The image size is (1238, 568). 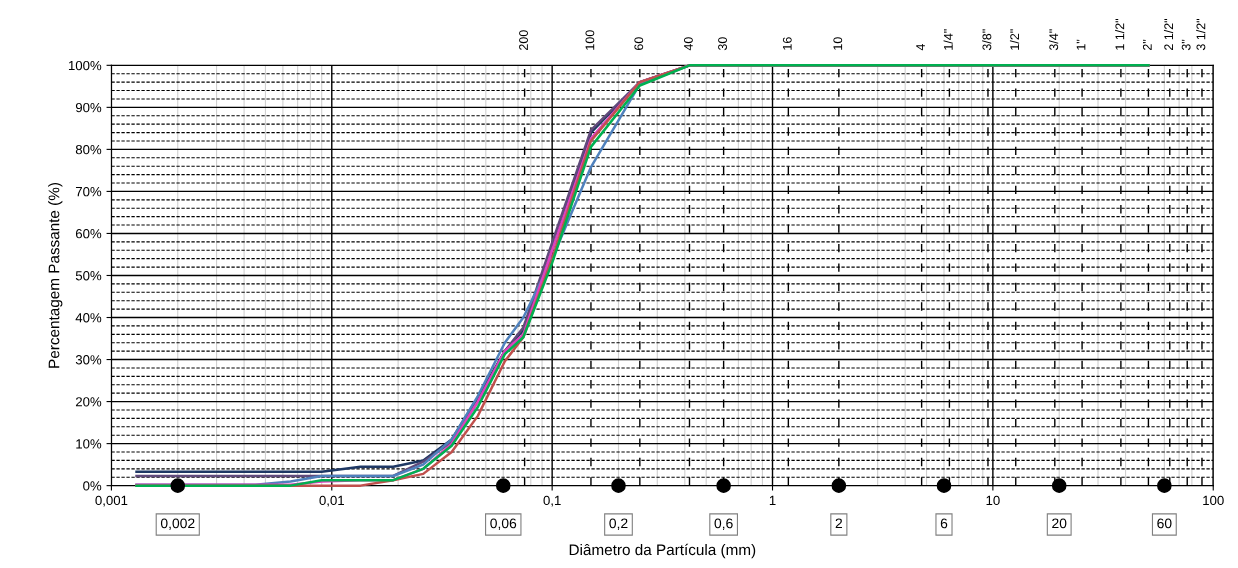 What do you see at coordinates (618, 524) in the screenshot?
I see `annotation: 0,2` at bounding box center [618, 524].